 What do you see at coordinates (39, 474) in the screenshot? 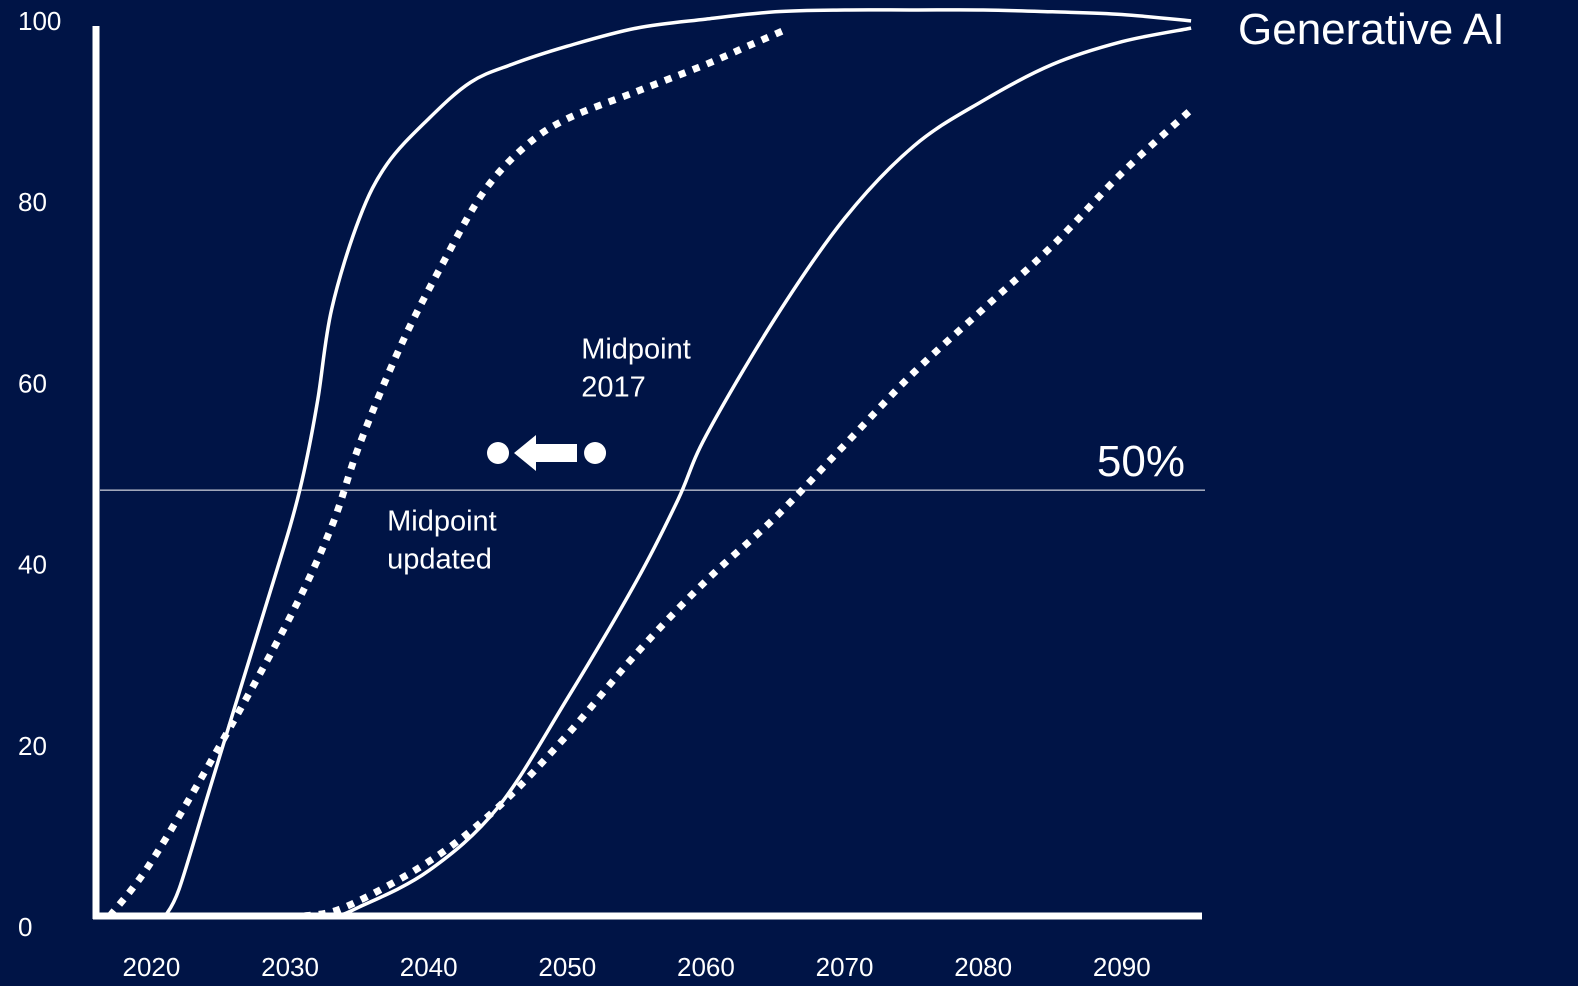
I see `y-tick-labels: 0 20 40 60 80 100` at bounding box center [39, 474].